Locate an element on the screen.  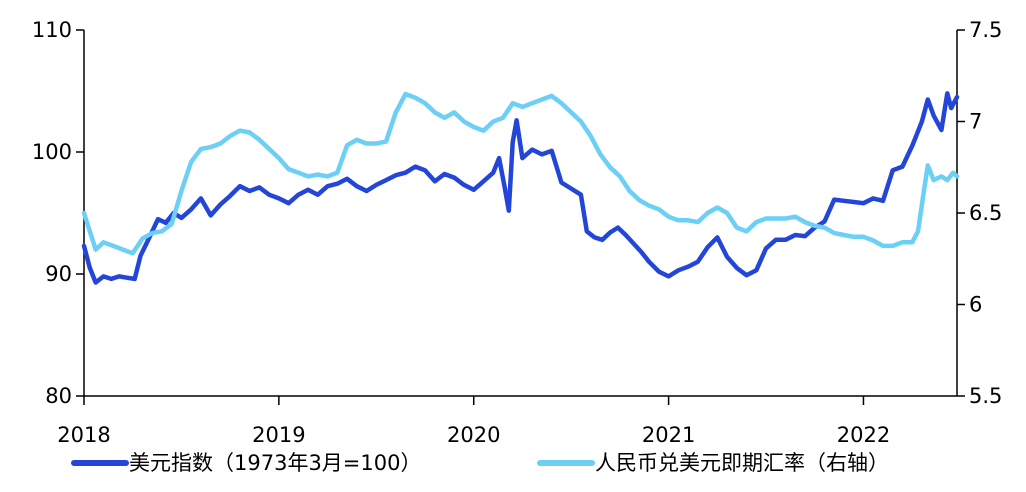
right-tick-label: 6.5 is located at coordinates (985, 213).